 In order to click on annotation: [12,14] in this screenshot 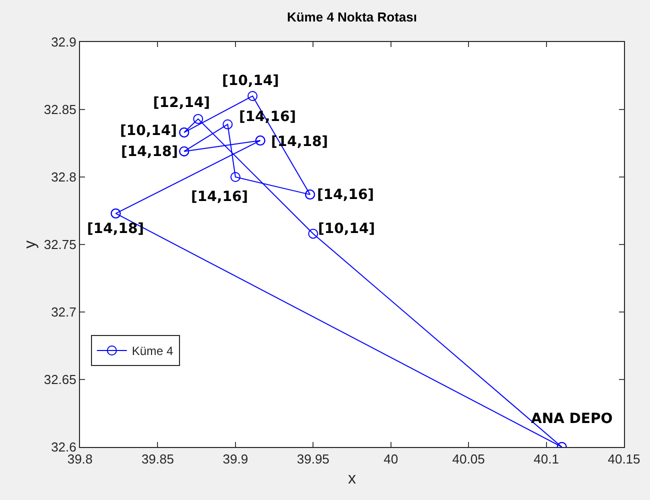, I will do `click(181, 103)`.